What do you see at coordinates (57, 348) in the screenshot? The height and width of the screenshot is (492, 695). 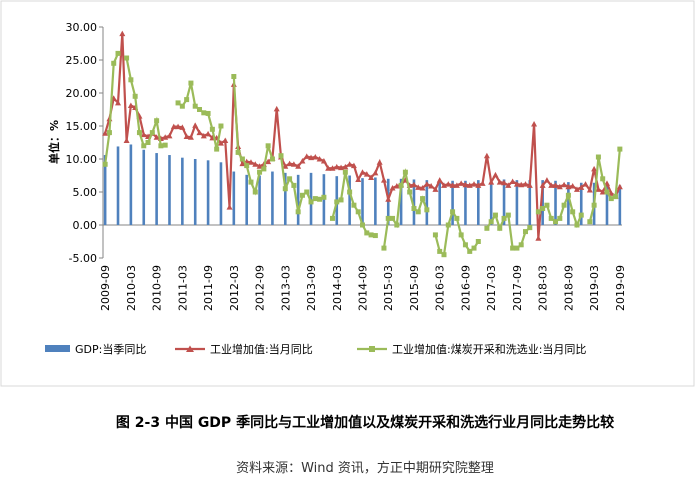 I see `legend-swatch` at bounding box center [57, 348].